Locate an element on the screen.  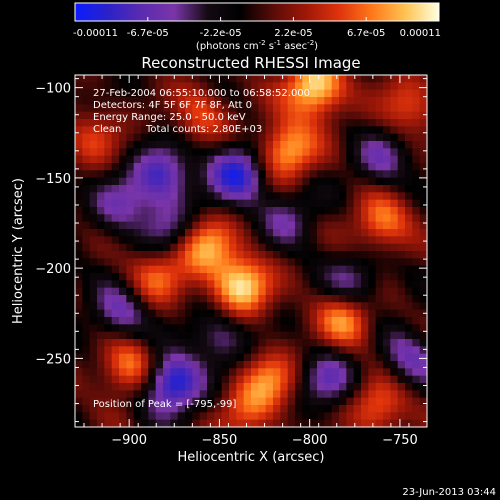
y-tick-label: −250 is located at coordinates (53, 359).